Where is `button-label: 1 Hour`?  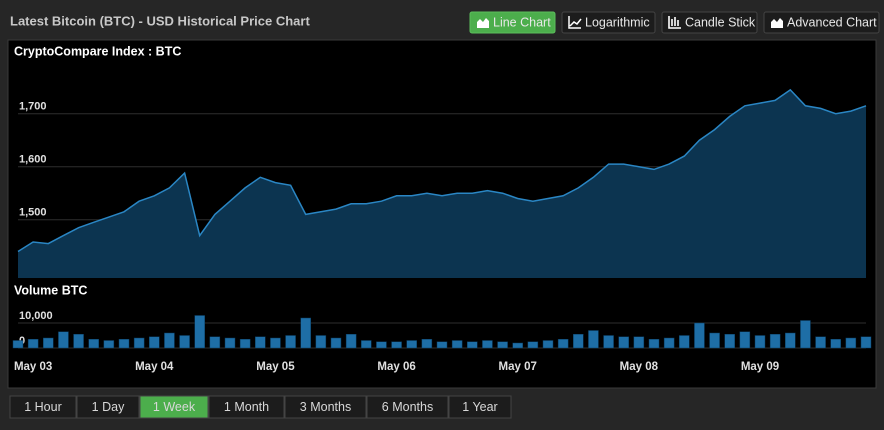
button-label: 1 Hour is located at coordinates (43, 407).